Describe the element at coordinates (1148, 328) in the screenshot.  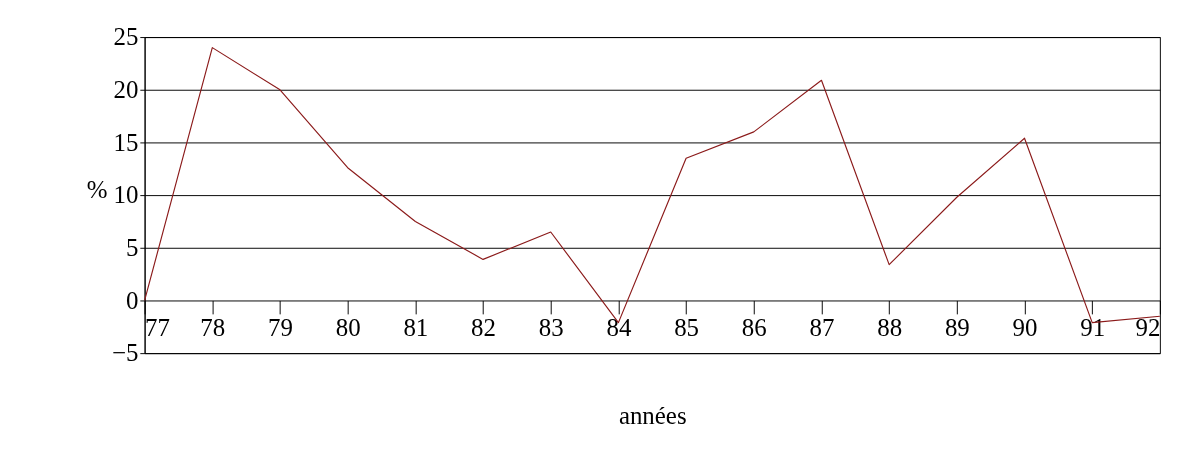
I see `x-tick-label: 92` at that location.